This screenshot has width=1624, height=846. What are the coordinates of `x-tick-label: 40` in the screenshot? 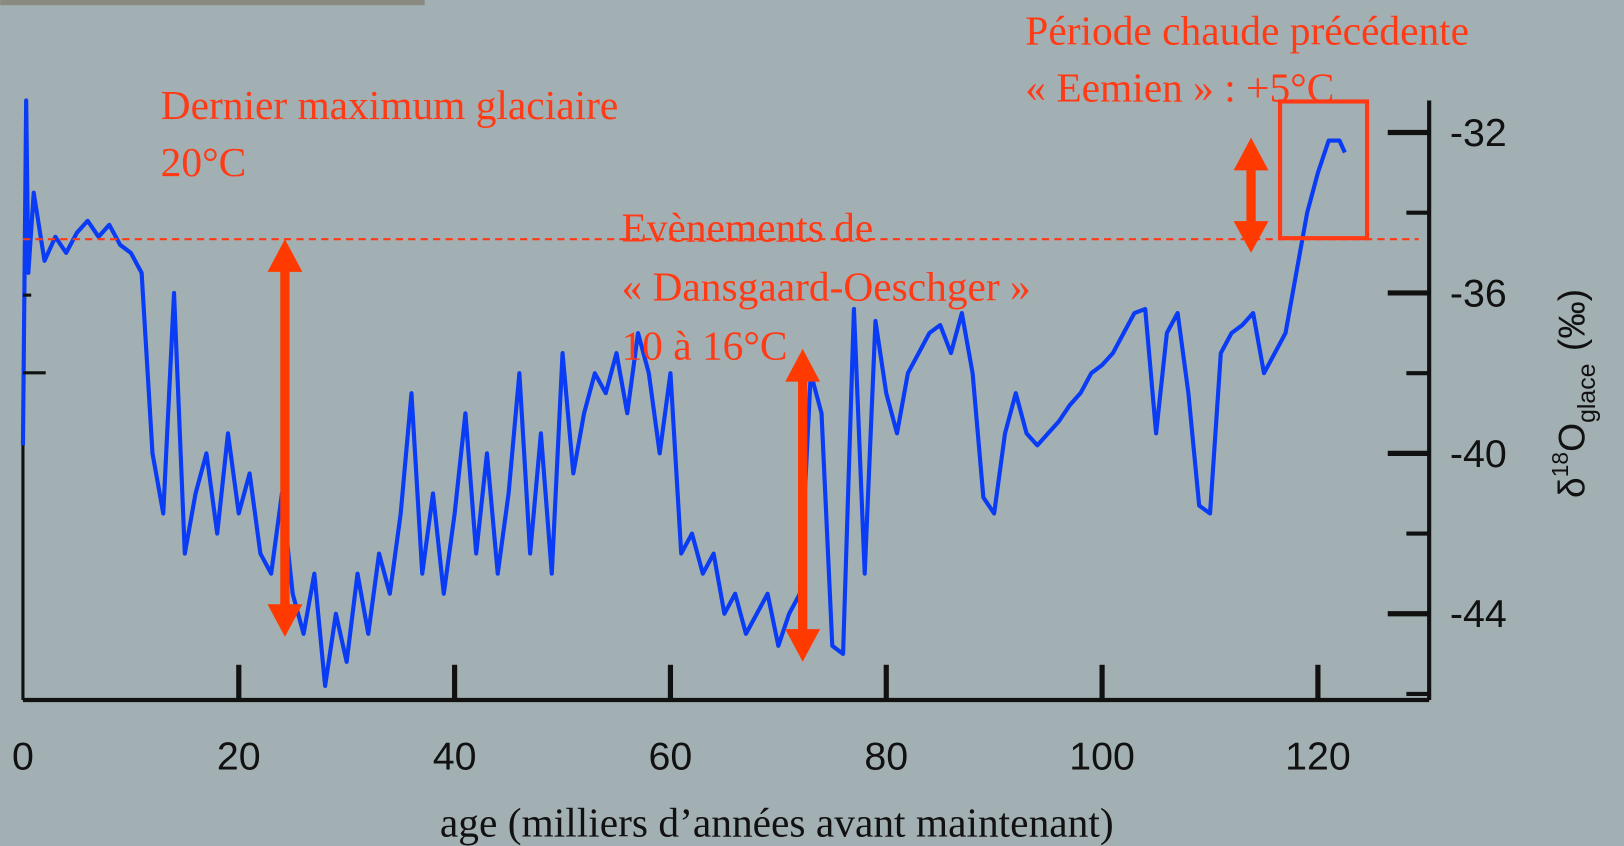 It's located at (455, 756).